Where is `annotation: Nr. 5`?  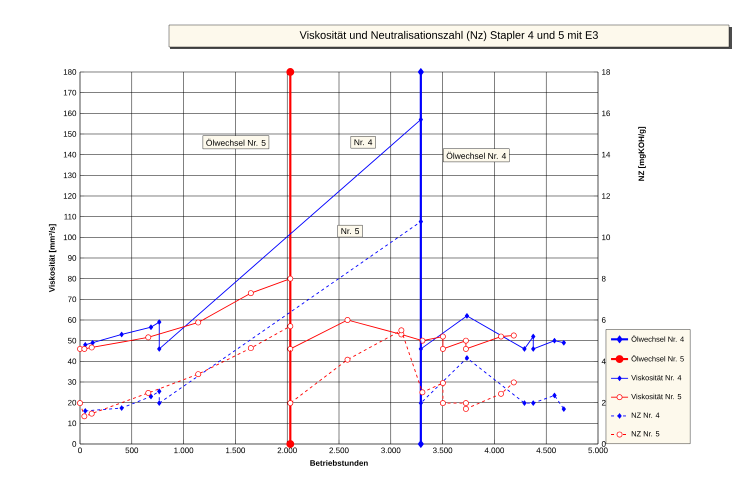 annotation: Nr. 5 is located at coordinates (350, 231).